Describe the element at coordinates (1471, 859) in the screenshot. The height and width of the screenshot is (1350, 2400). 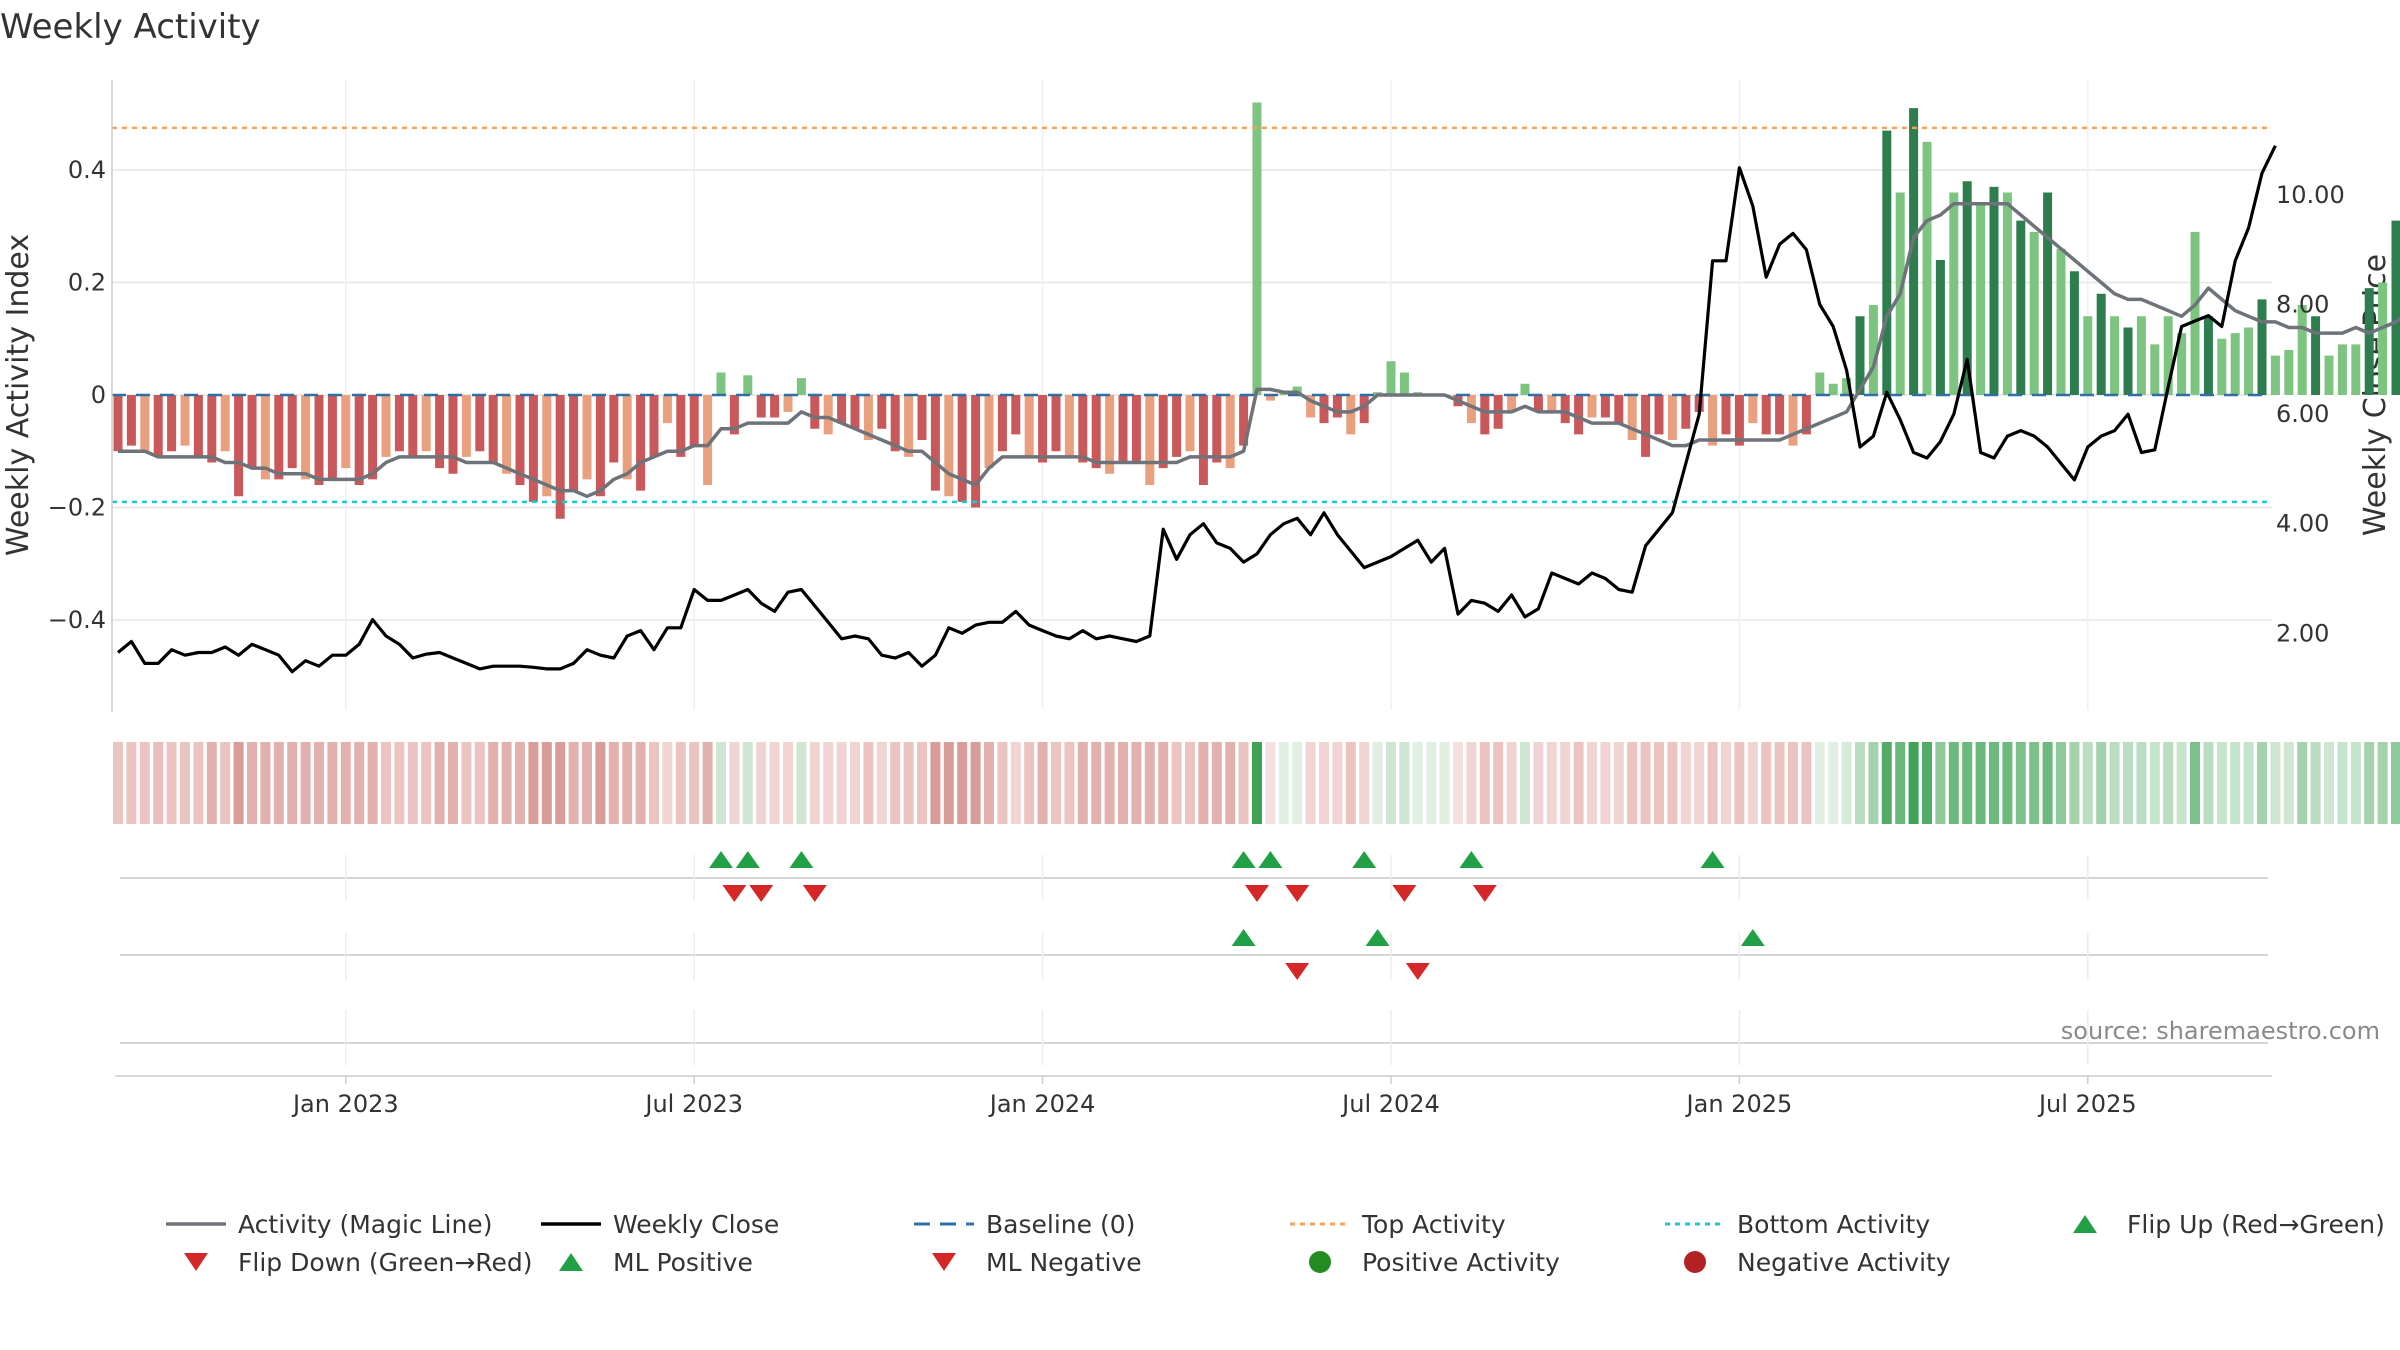
I see `flip-up-marker` at that location.